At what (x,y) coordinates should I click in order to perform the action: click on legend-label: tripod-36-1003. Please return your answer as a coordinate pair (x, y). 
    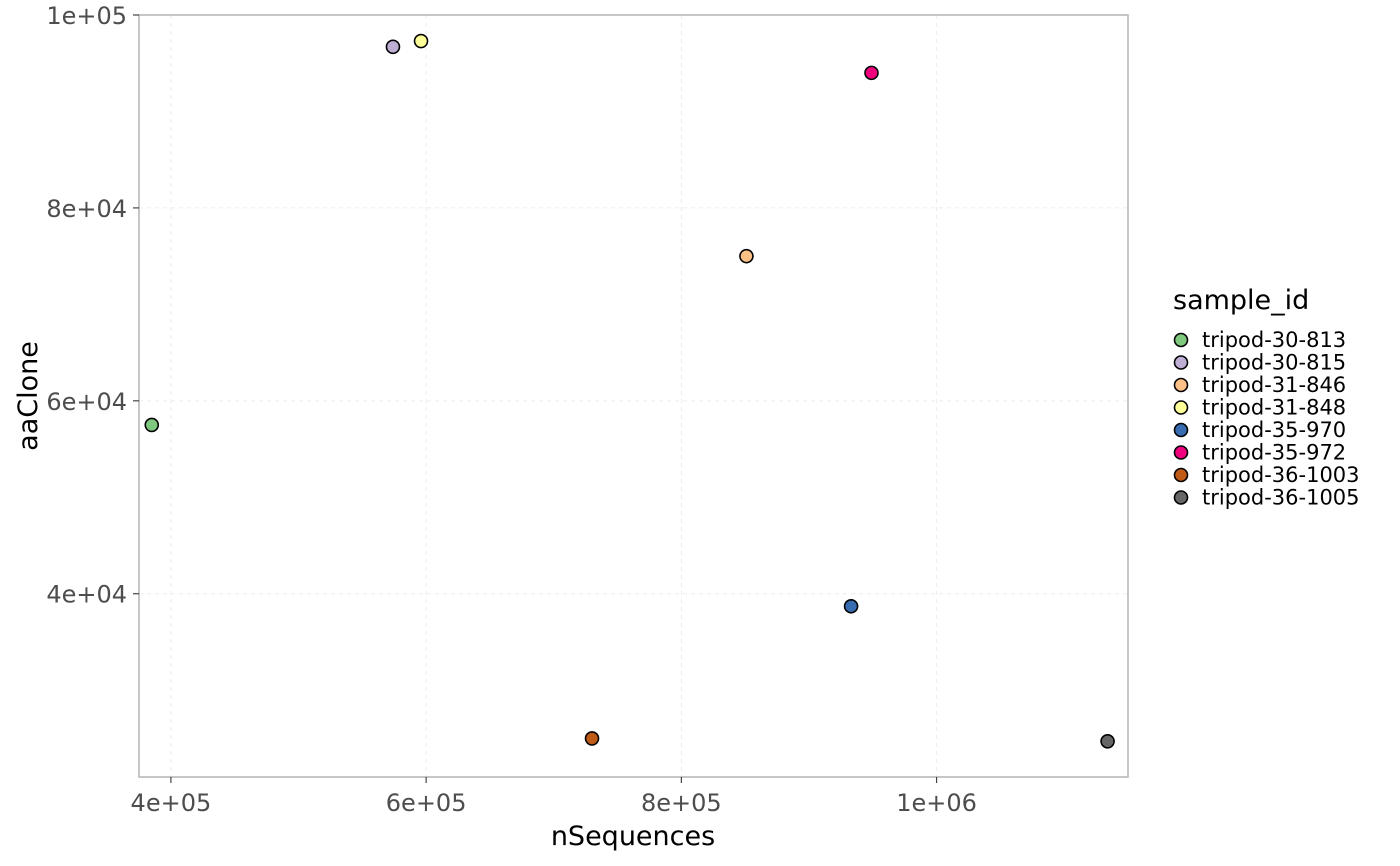
    Looking at the image, I should click on (1281, 475).